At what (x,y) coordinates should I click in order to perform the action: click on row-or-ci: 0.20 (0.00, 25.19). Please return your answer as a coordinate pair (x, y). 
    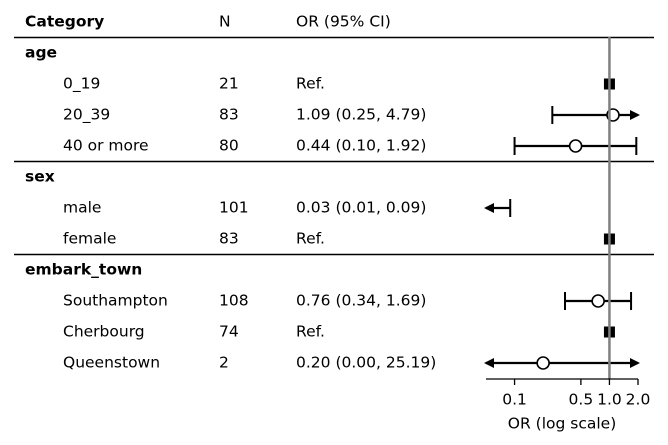
    Looking at the image, I should click on (366, 363).